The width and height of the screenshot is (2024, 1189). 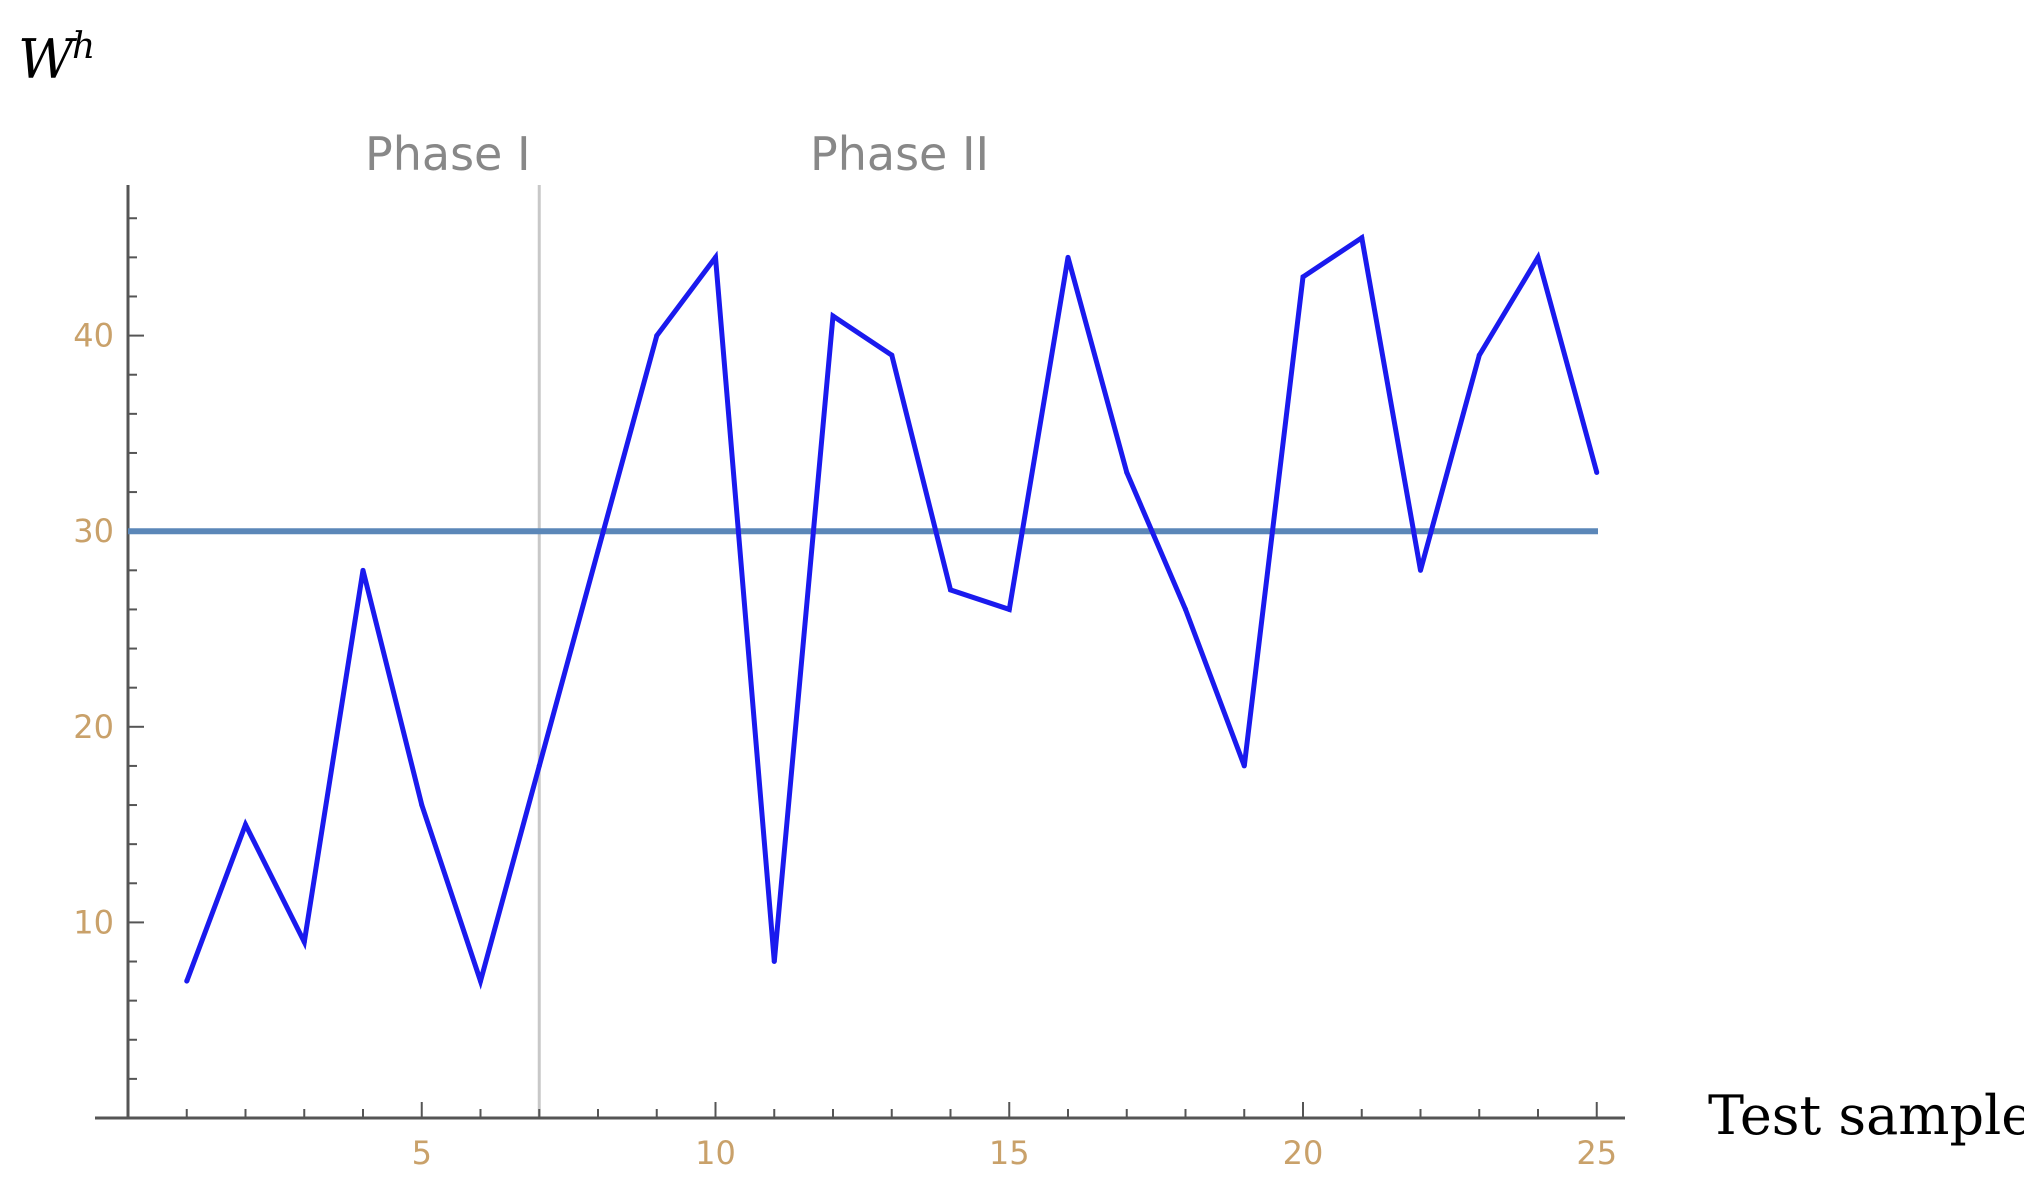 I want to click on y-tick-labels: 10 20 30 40, so click(x=93, y=629).